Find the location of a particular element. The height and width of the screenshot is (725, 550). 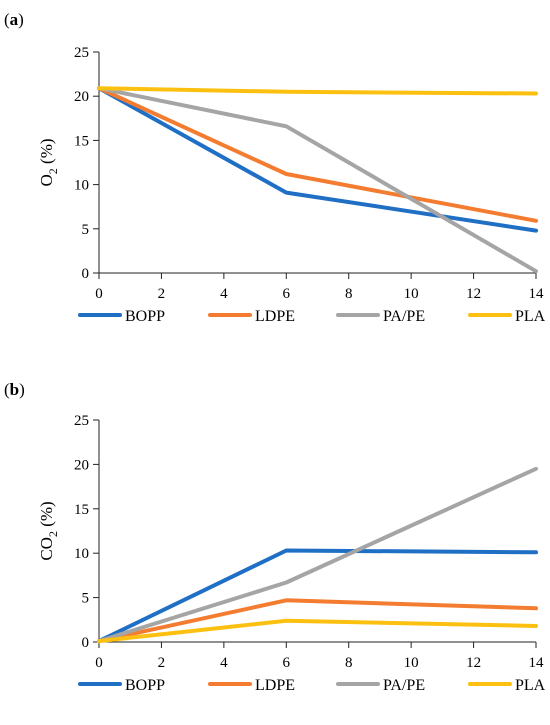

panel-label: (a) is located at coordinates (14, 19).